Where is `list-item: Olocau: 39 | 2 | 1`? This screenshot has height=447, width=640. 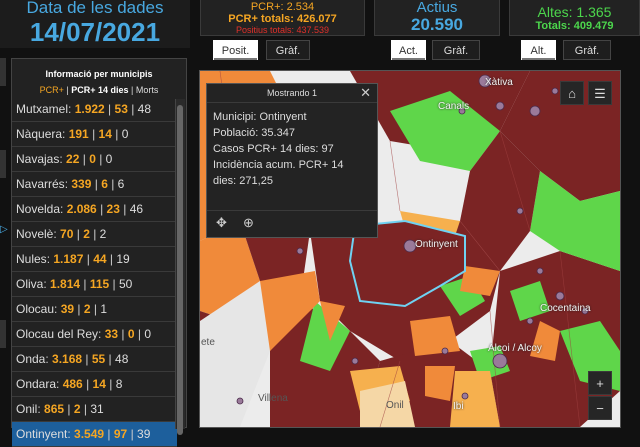
list-item: Olocau: 39 | 2 | 1 is located at coordinates (94, 309).